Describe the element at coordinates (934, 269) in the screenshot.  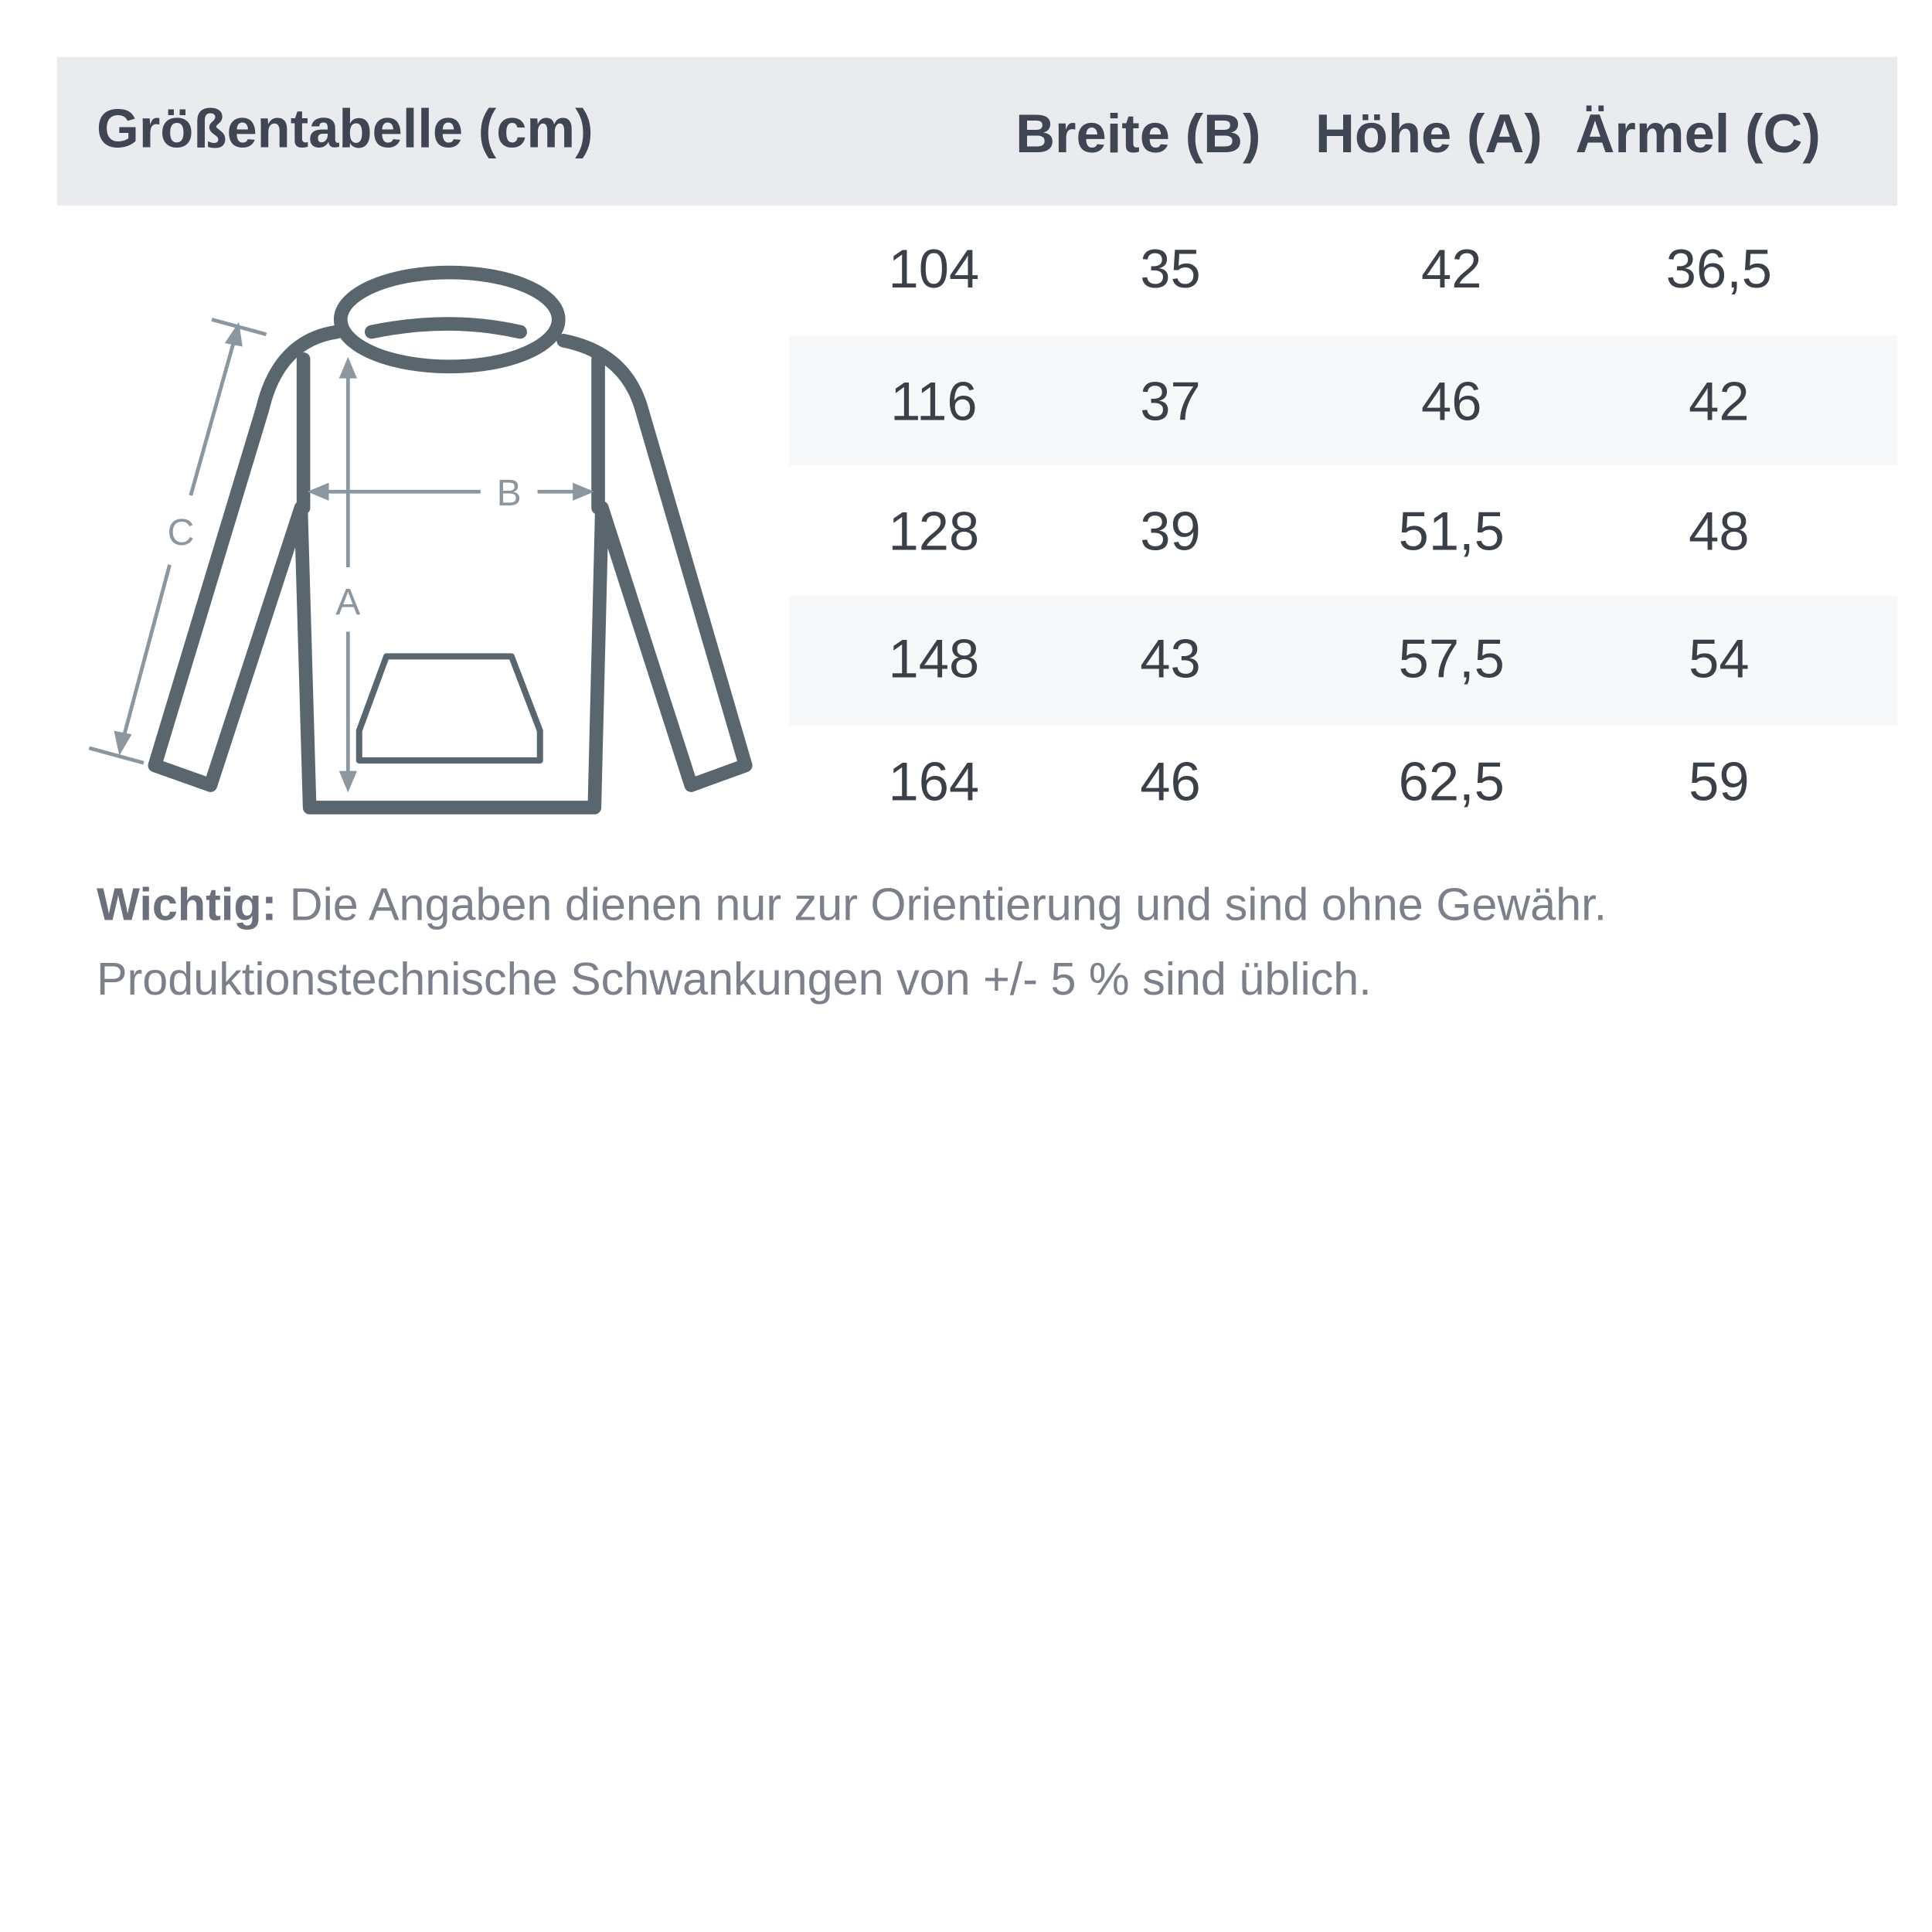
I see `cell-size: 104` at that location.